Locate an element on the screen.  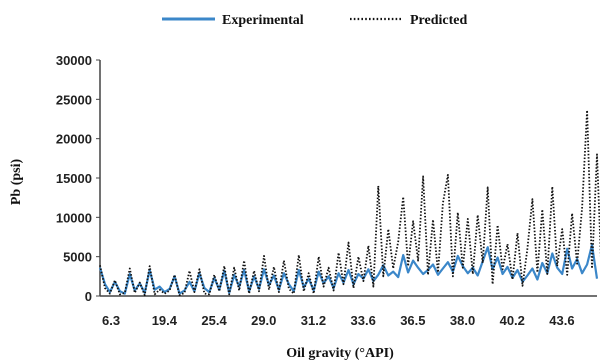
y-tick-labels: 0 5000 10000 15000 20000 25000 30000 is located at coordinates (78, 178).